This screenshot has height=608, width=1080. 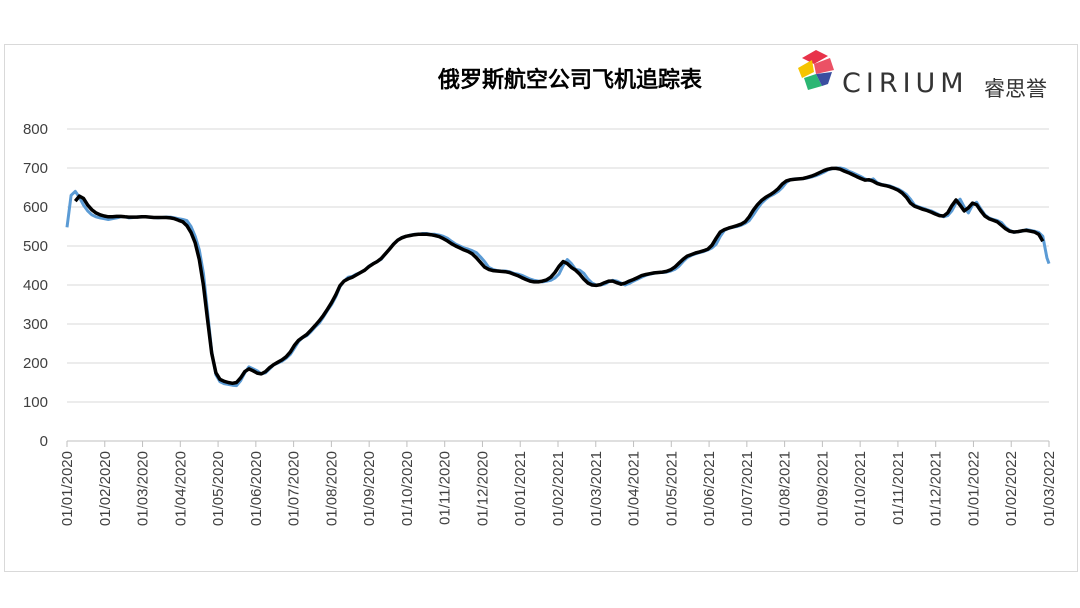 What do you see at coordinates (35, 129) in the screenshot?
I see `y-tick-label: 800` at bounding box center [35, 129].